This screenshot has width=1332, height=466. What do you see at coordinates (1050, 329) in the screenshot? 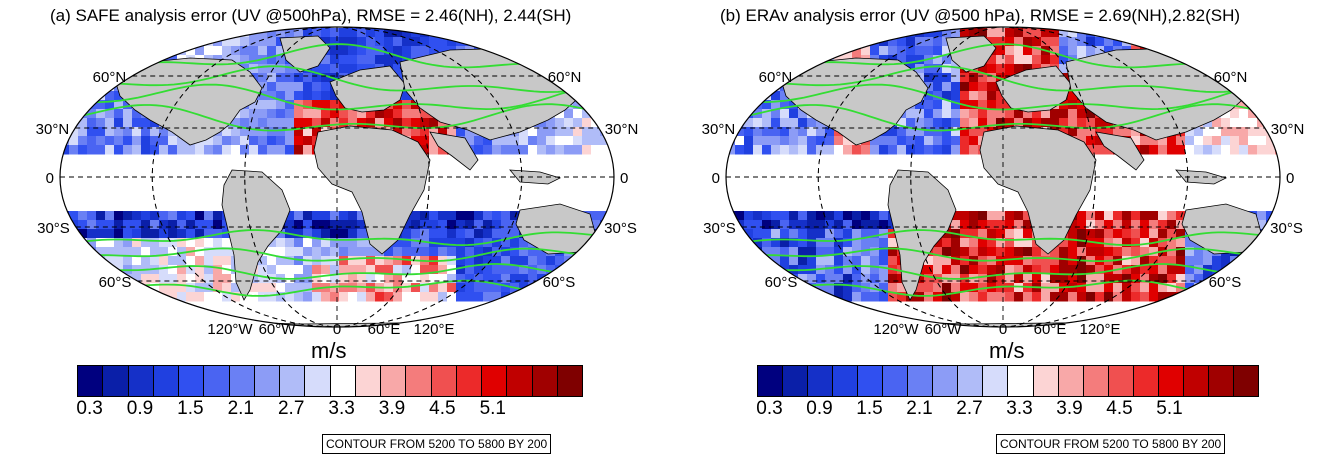
I see `lon-label: 60°E` at bounding box center [1050, 329].